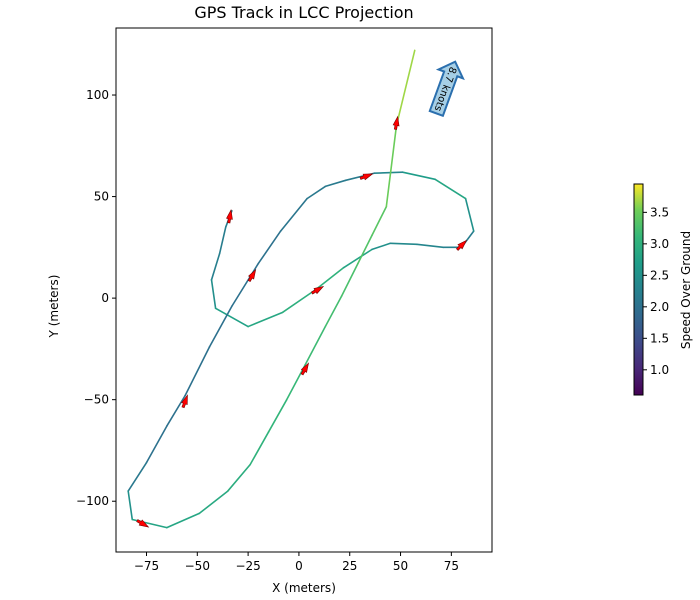  Describe the element at coordinates (659, 370) in the screenshot. I see `colorbar-tick-label: 1.0` at that location.